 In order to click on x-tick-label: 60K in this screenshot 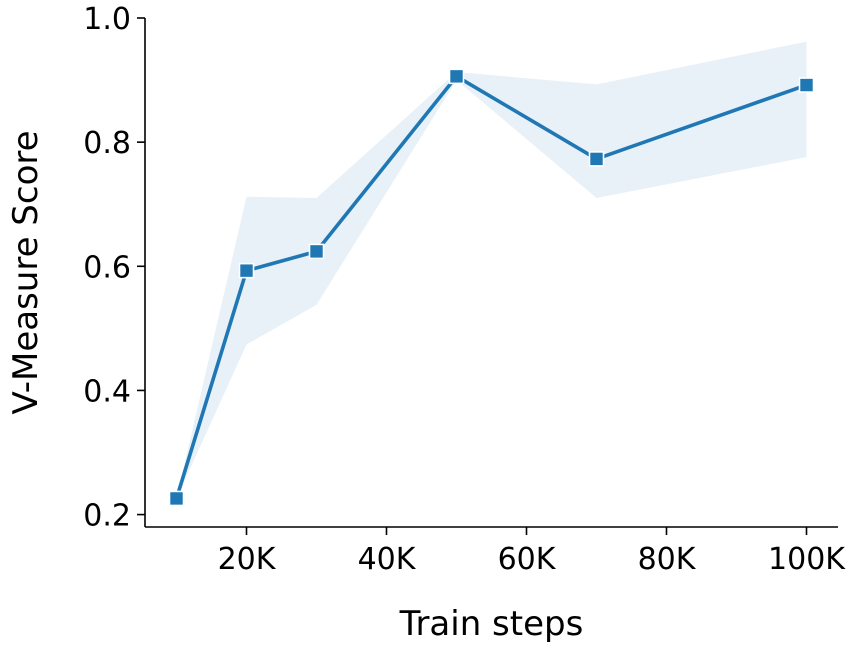, I will do `click(527, 559)`.